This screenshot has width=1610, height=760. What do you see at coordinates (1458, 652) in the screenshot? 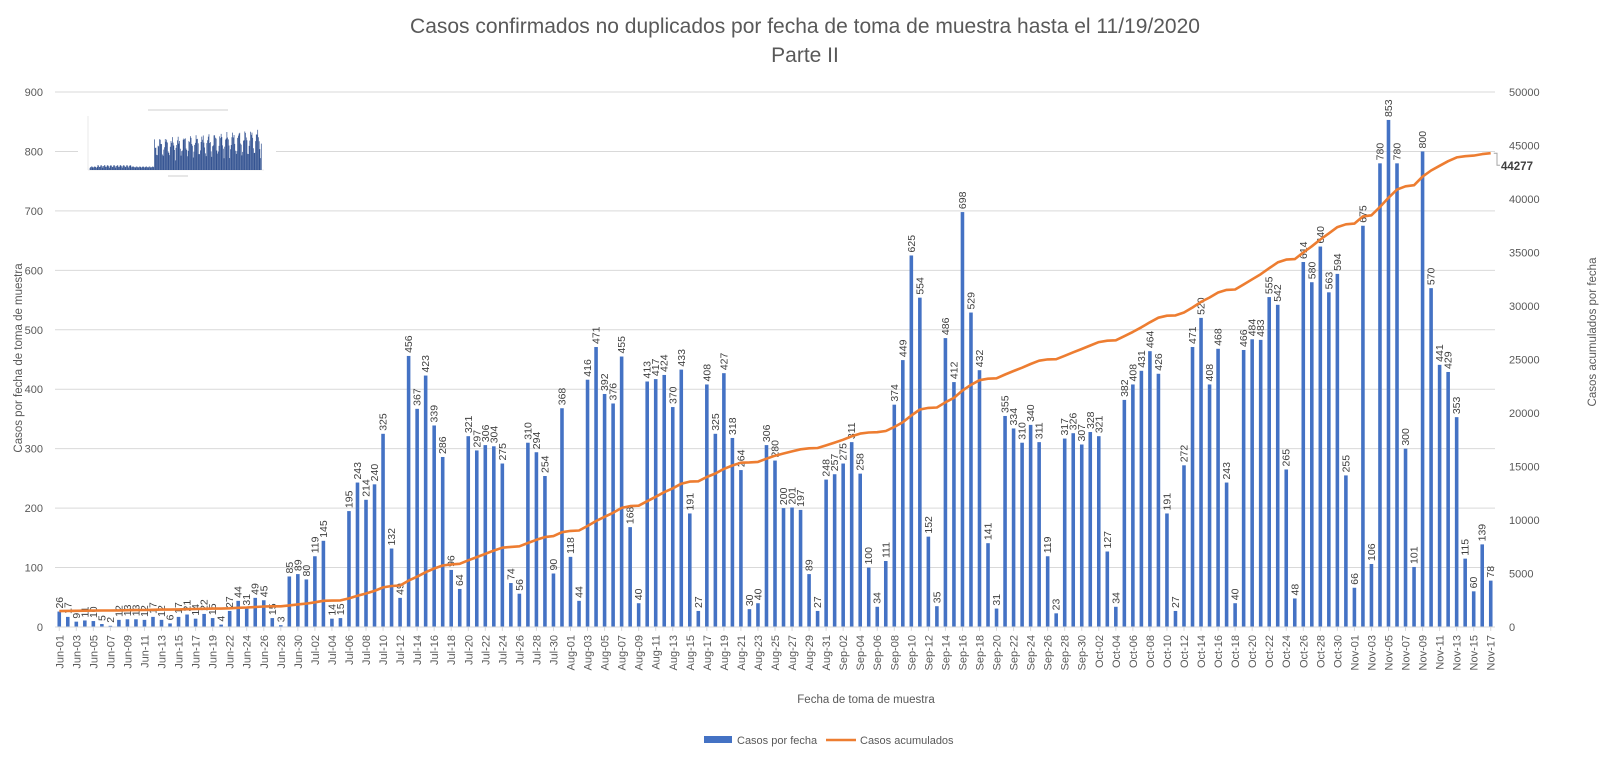
I see `x-tick-label: Nov-13` at bounding box center [1458, 652].